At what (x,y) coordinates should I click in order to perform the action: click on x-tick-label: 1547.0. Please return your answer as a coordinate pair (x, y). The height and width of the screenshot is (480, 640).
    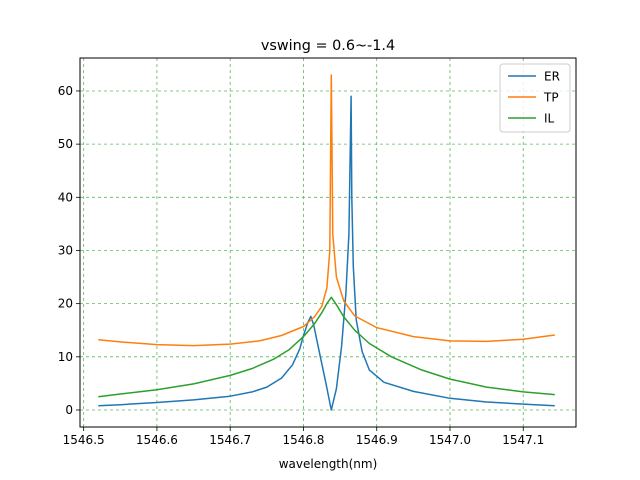
    Looking at the image, I should click on (450, 440).